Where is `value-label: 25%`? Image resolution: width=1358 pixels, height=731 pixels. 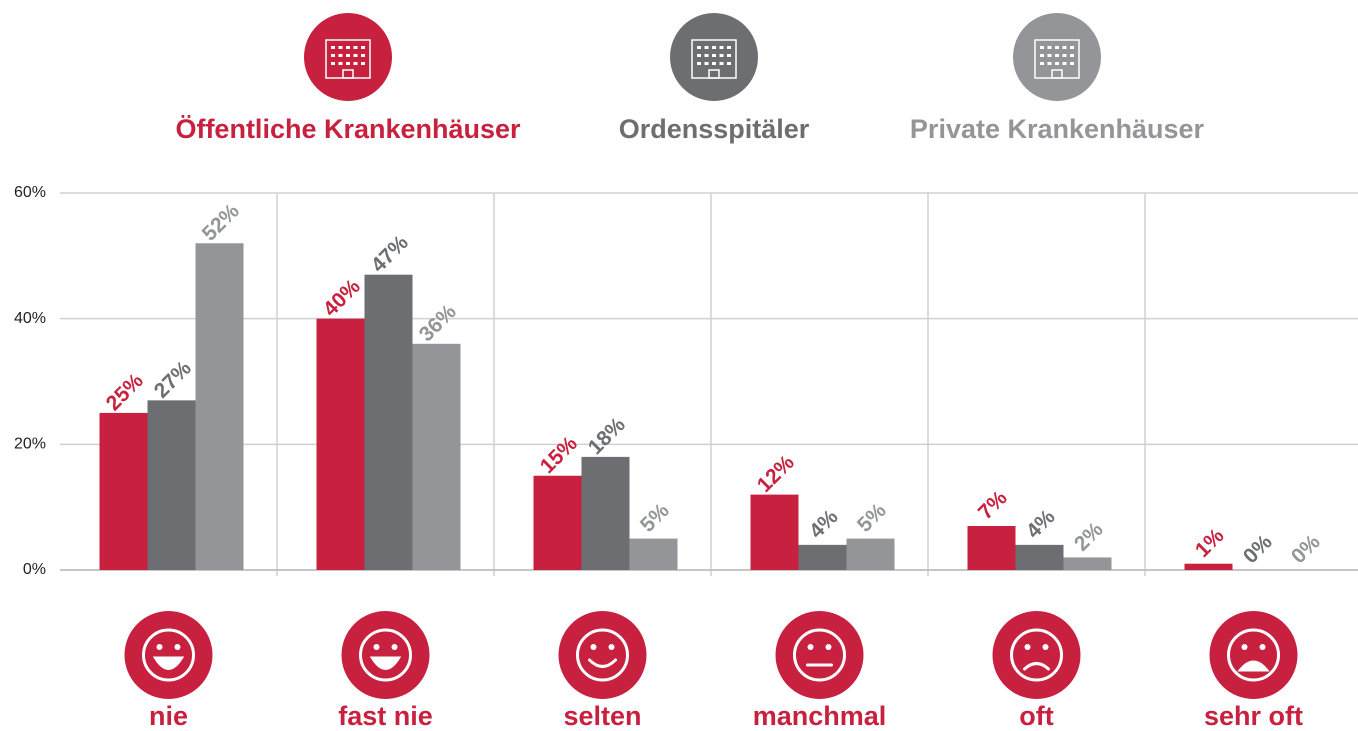
value-label: 25% is located at coordinates (125, 392).